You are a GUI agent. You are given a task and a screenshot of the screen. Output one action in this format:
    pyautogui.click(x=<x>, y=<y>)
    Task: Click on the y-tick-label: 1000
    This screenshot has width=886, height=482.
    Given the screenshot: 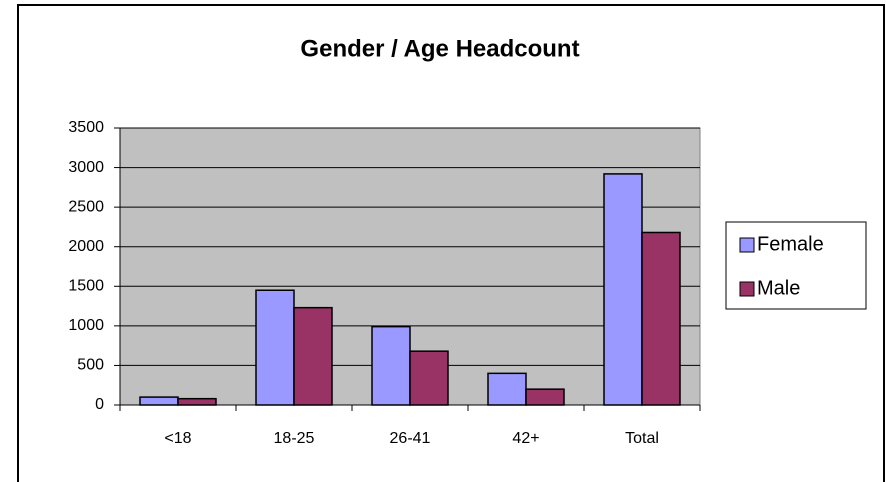 What is the action you would take?
    pyautogui.click(x=86, y=325)
    